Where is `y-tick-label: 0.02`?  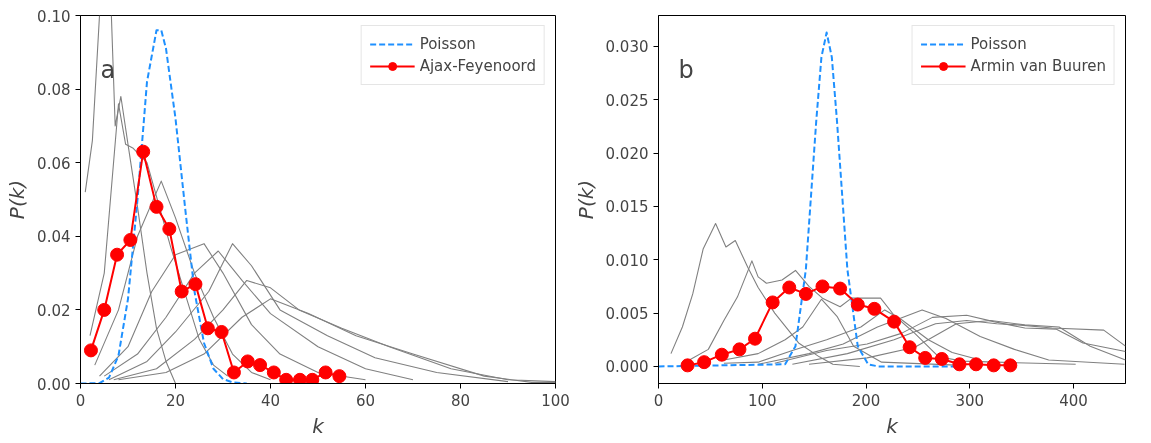 y-tick-label: 0.02 is located at coordinates (54, 310).